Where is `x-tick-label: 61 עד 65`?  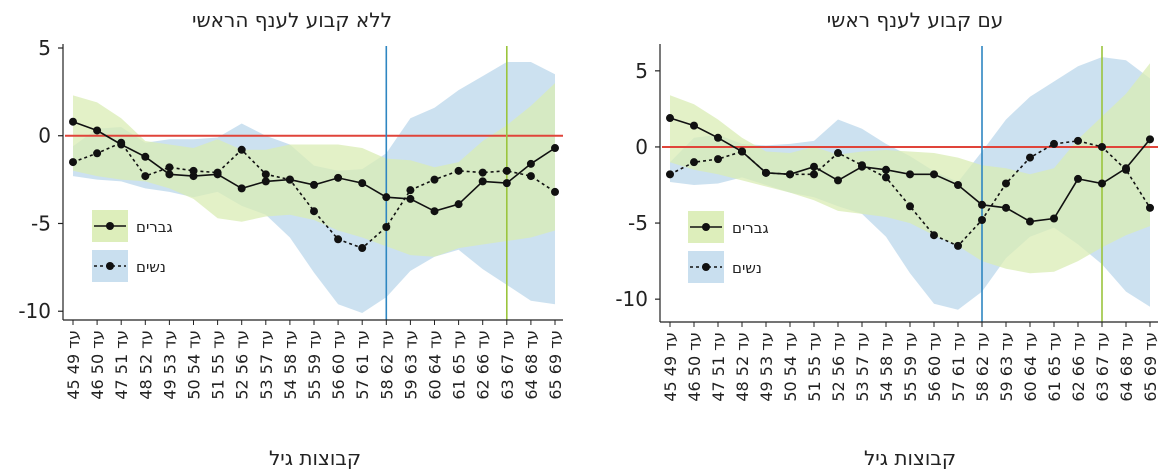
x-tick-label: 61 עד 65 is located at coordinates (1054, 367).